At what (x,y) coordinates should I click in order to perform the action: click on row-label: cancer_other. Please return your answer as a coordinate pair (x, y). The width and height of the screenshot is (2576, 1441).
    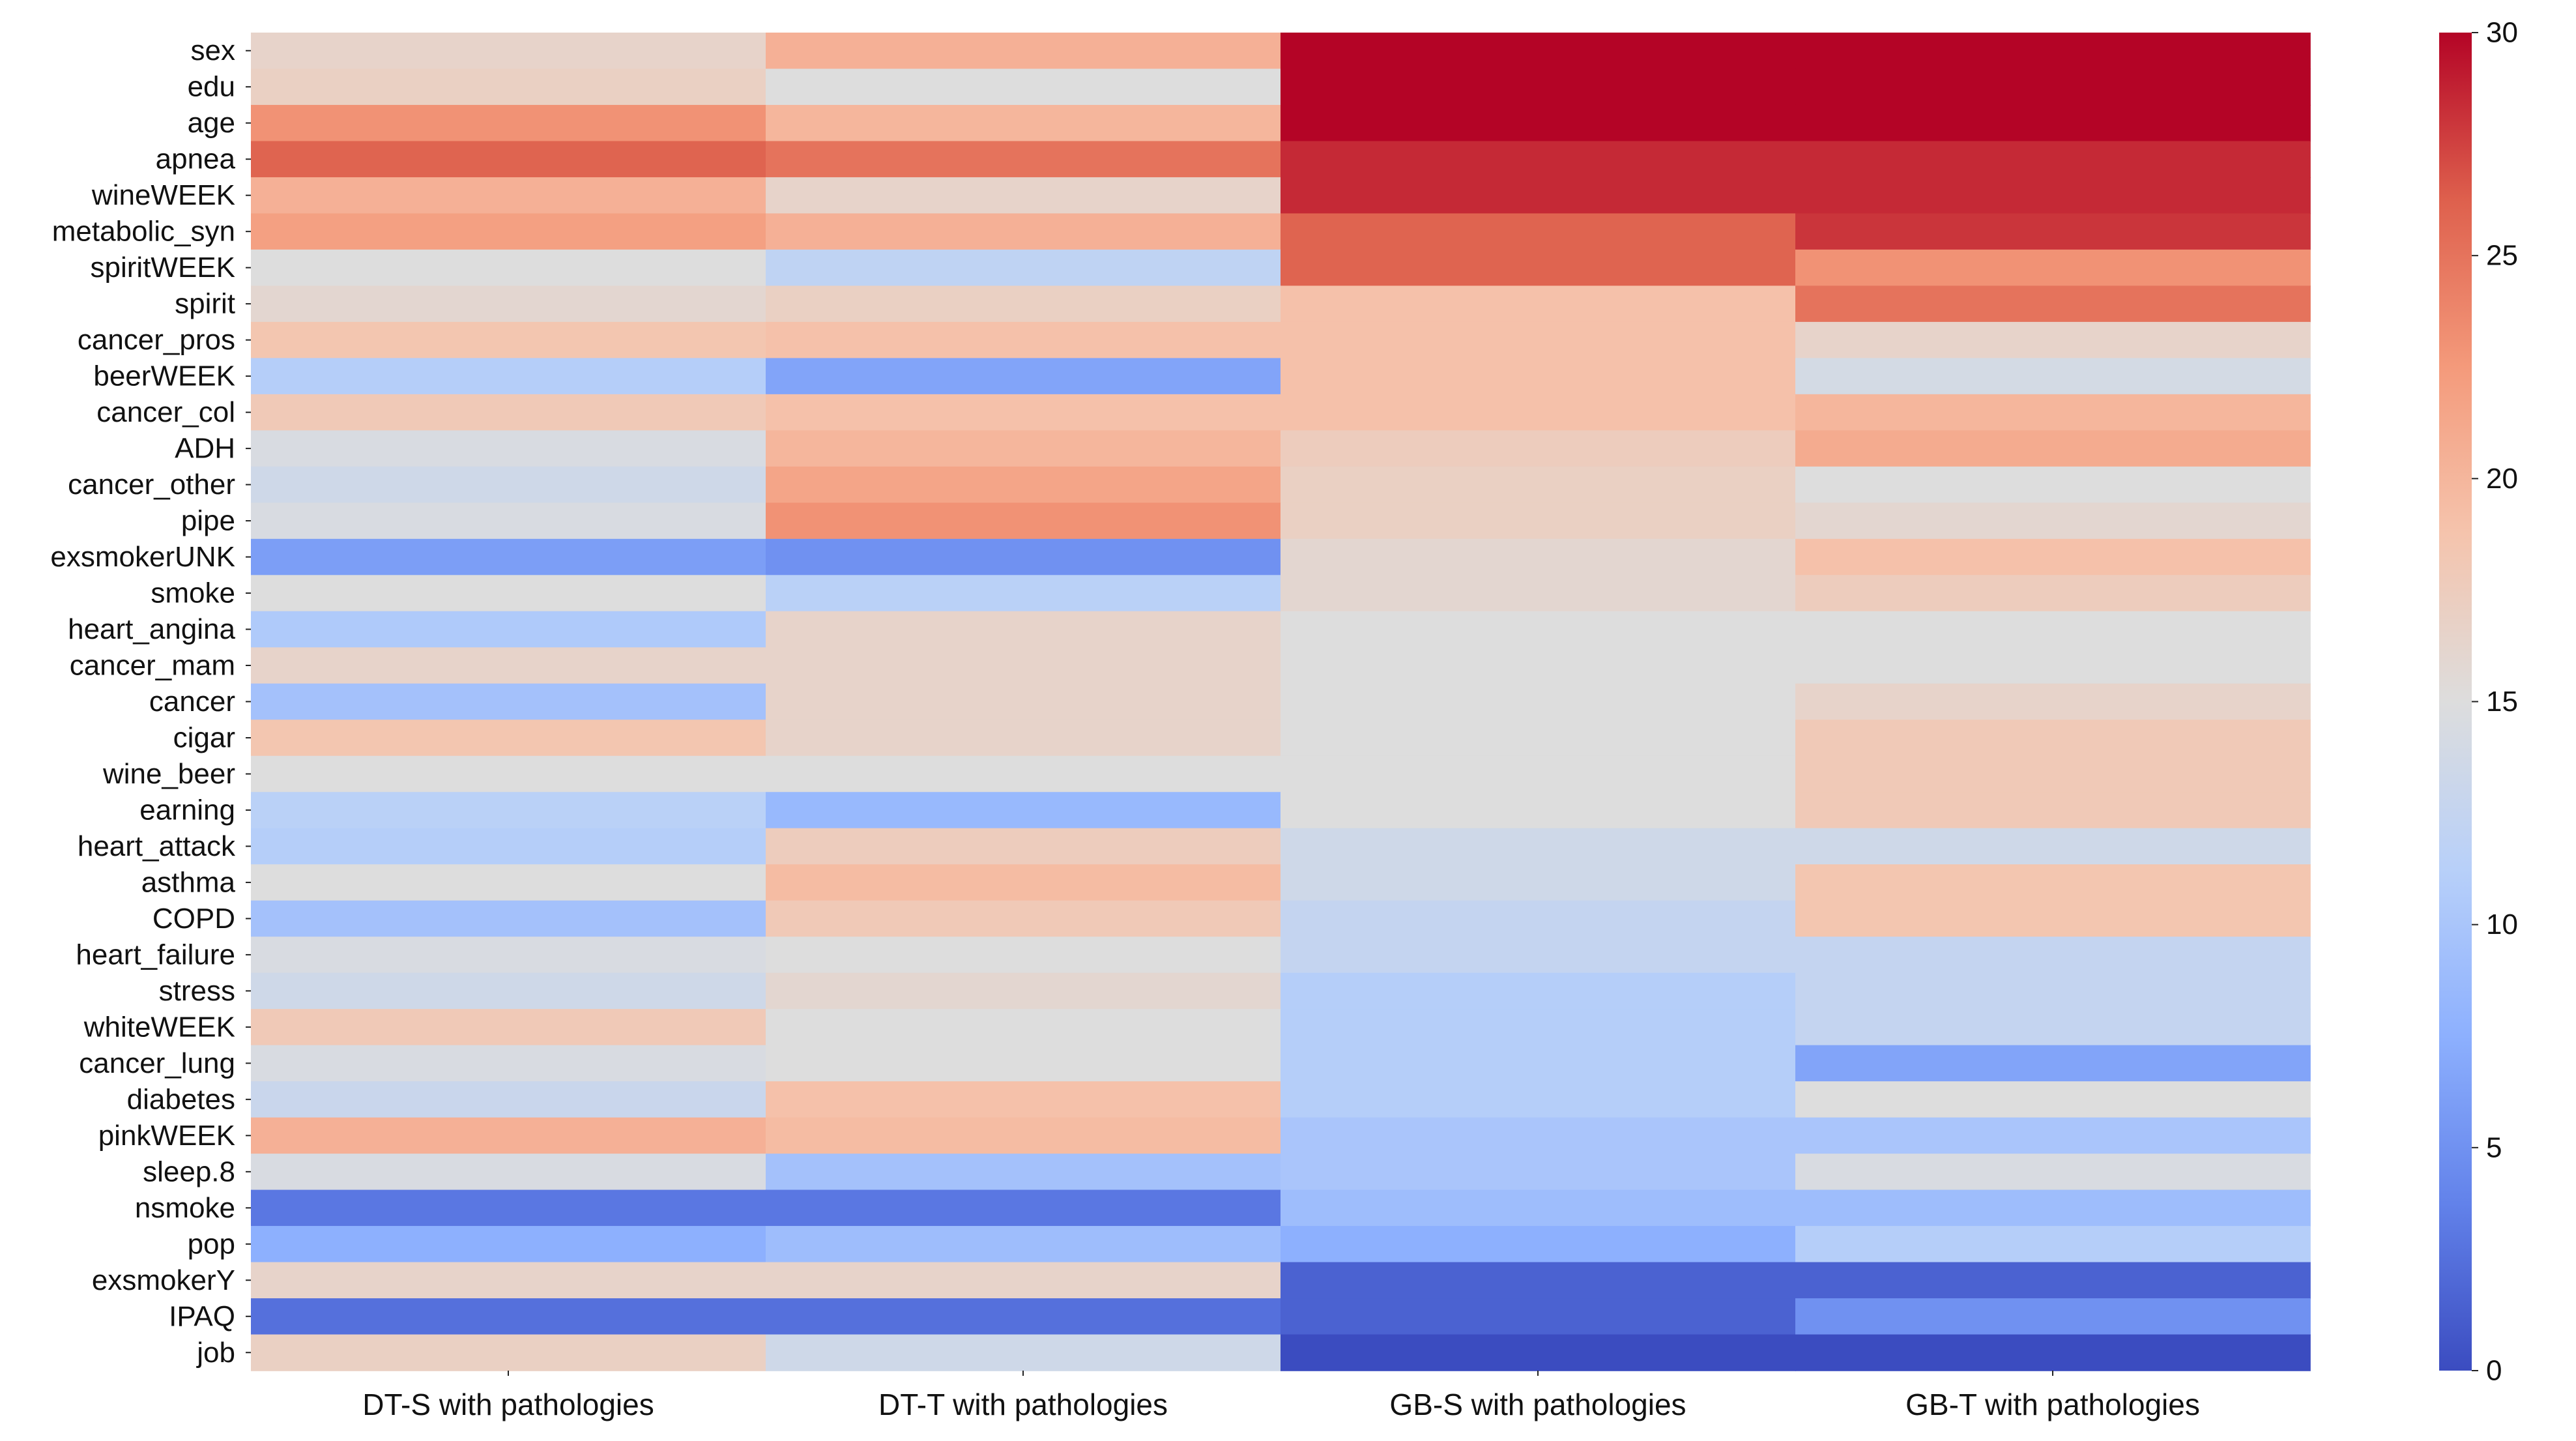
    Looking at the image, I should click on (151, 485).